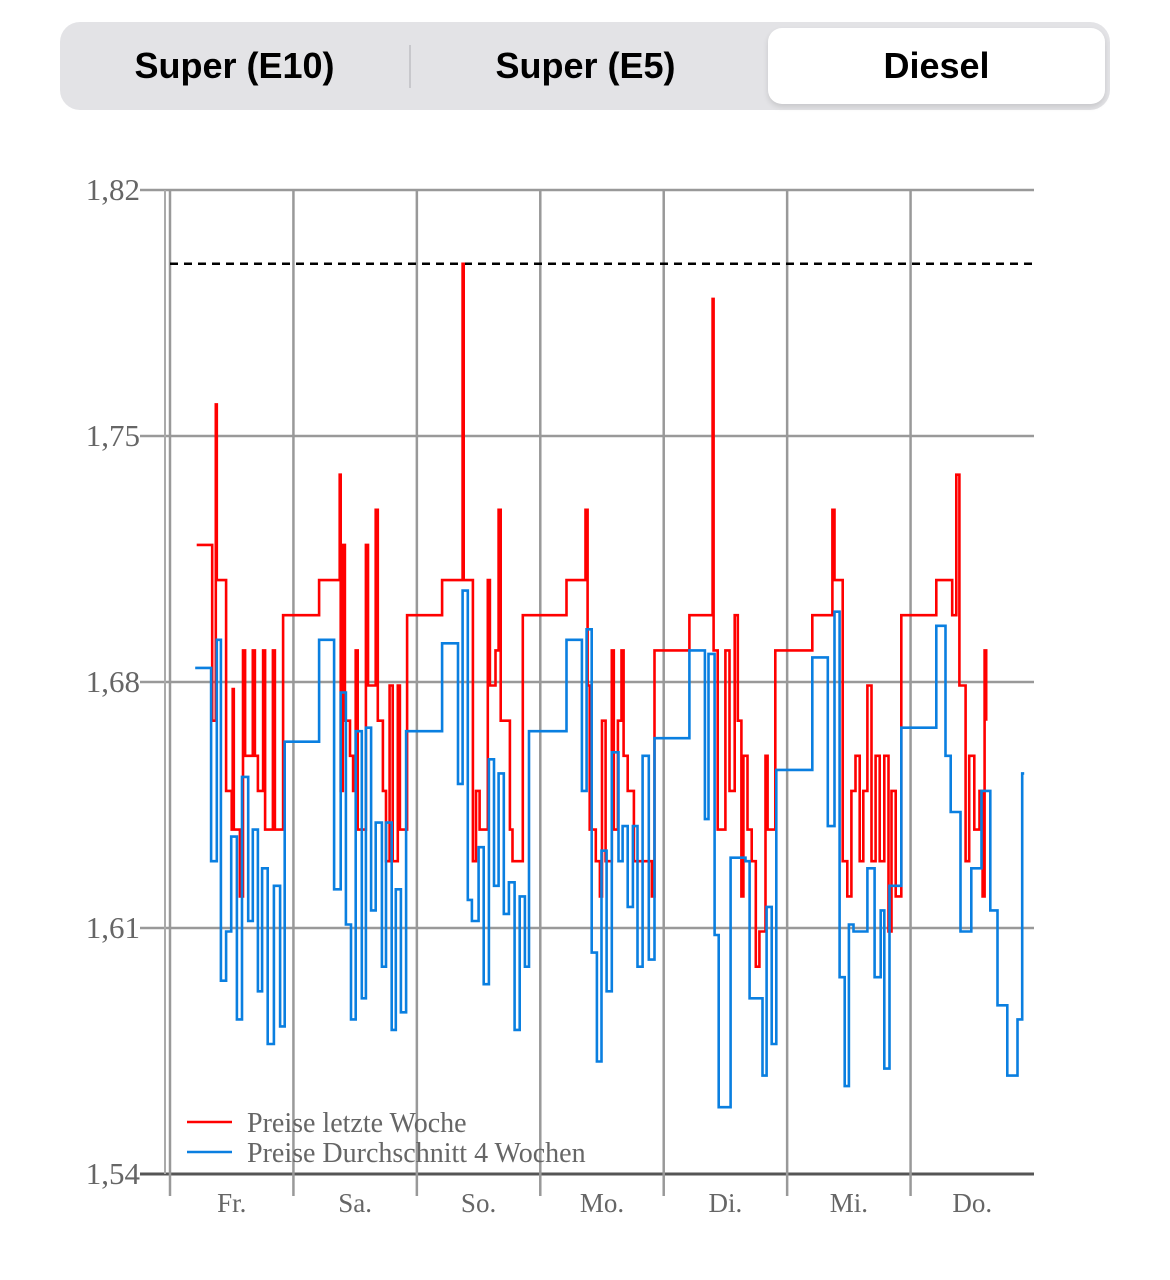 This screenshot has height=1280, width=1170. I want to click on tab-super-e5: Super (E5), so click(585, 65).